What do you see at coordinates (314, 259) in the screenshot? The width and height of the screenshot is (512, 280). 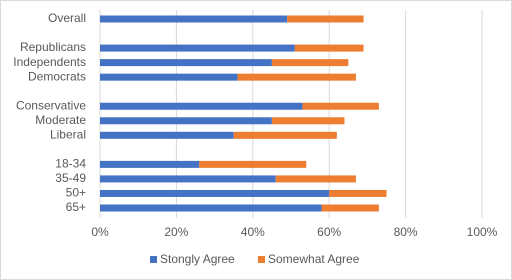 I see `legend-label: Somewhat Agree` at bounding box center [314, 259].